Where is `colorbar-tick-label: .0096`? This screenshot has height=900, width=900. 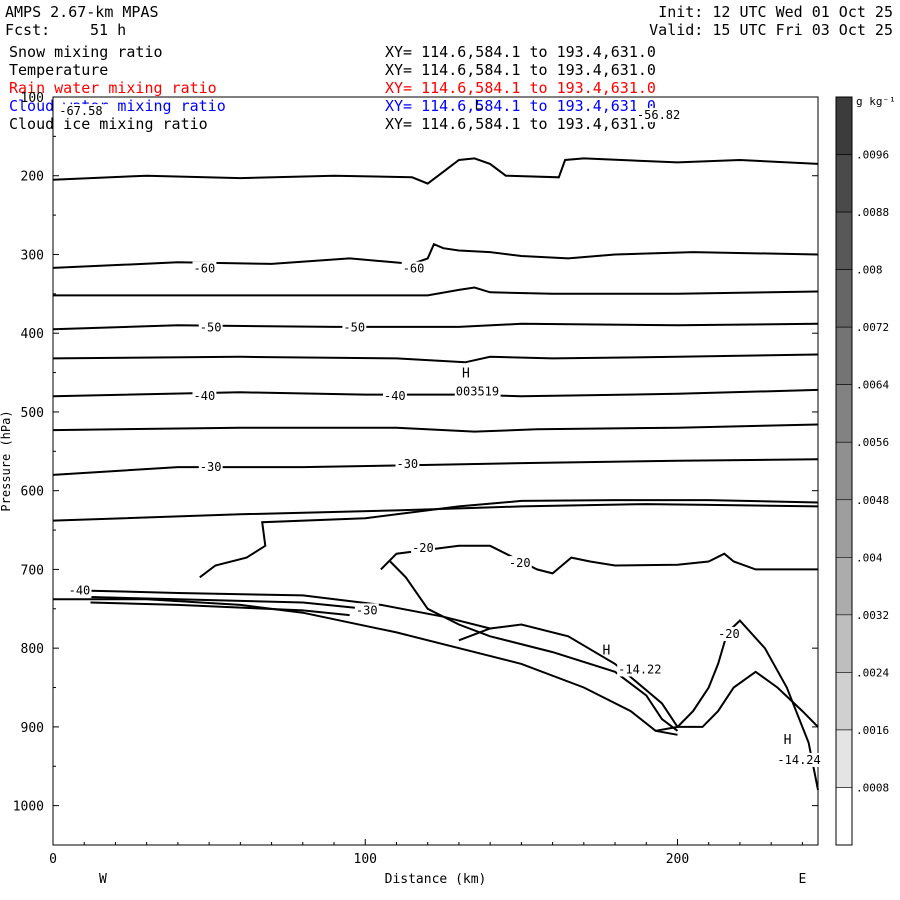
colorbar-tick-label: .0096 is located at coordinates (872, 155).